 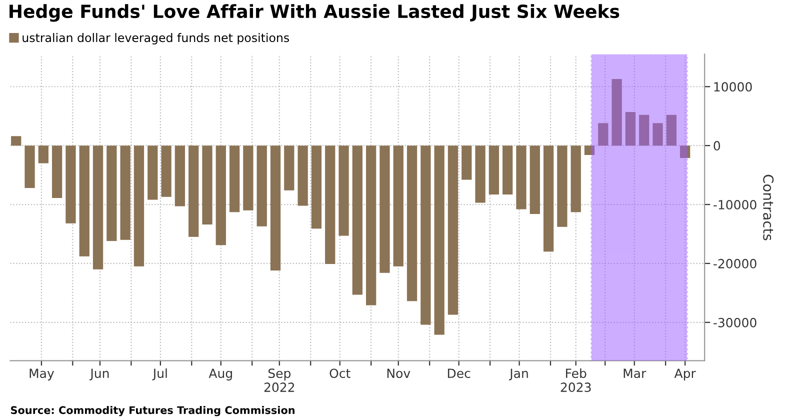 I want to click on y-axis-title: Contracts, so click(x=768, y=207).